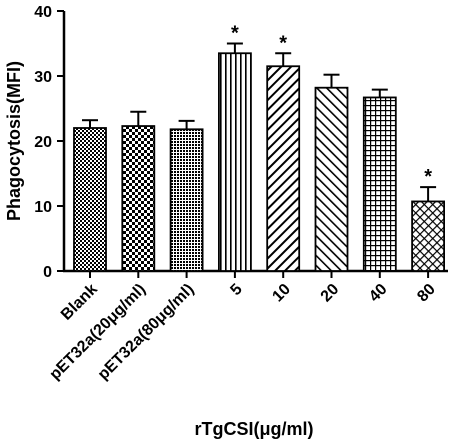 This screenshot has width=459, height=444. What do you see at coordinates (47, 272) in the screenshot?
I see `y-tick-label: 0` at bounding box center [47, 272].